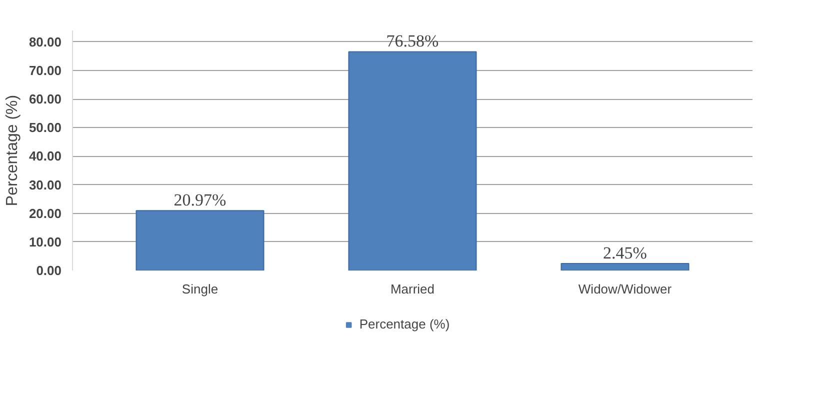  What do you see at coordinates (625, 253) in the screenshot?
I see `text: 2.45%` at bounding box center [625, 253].